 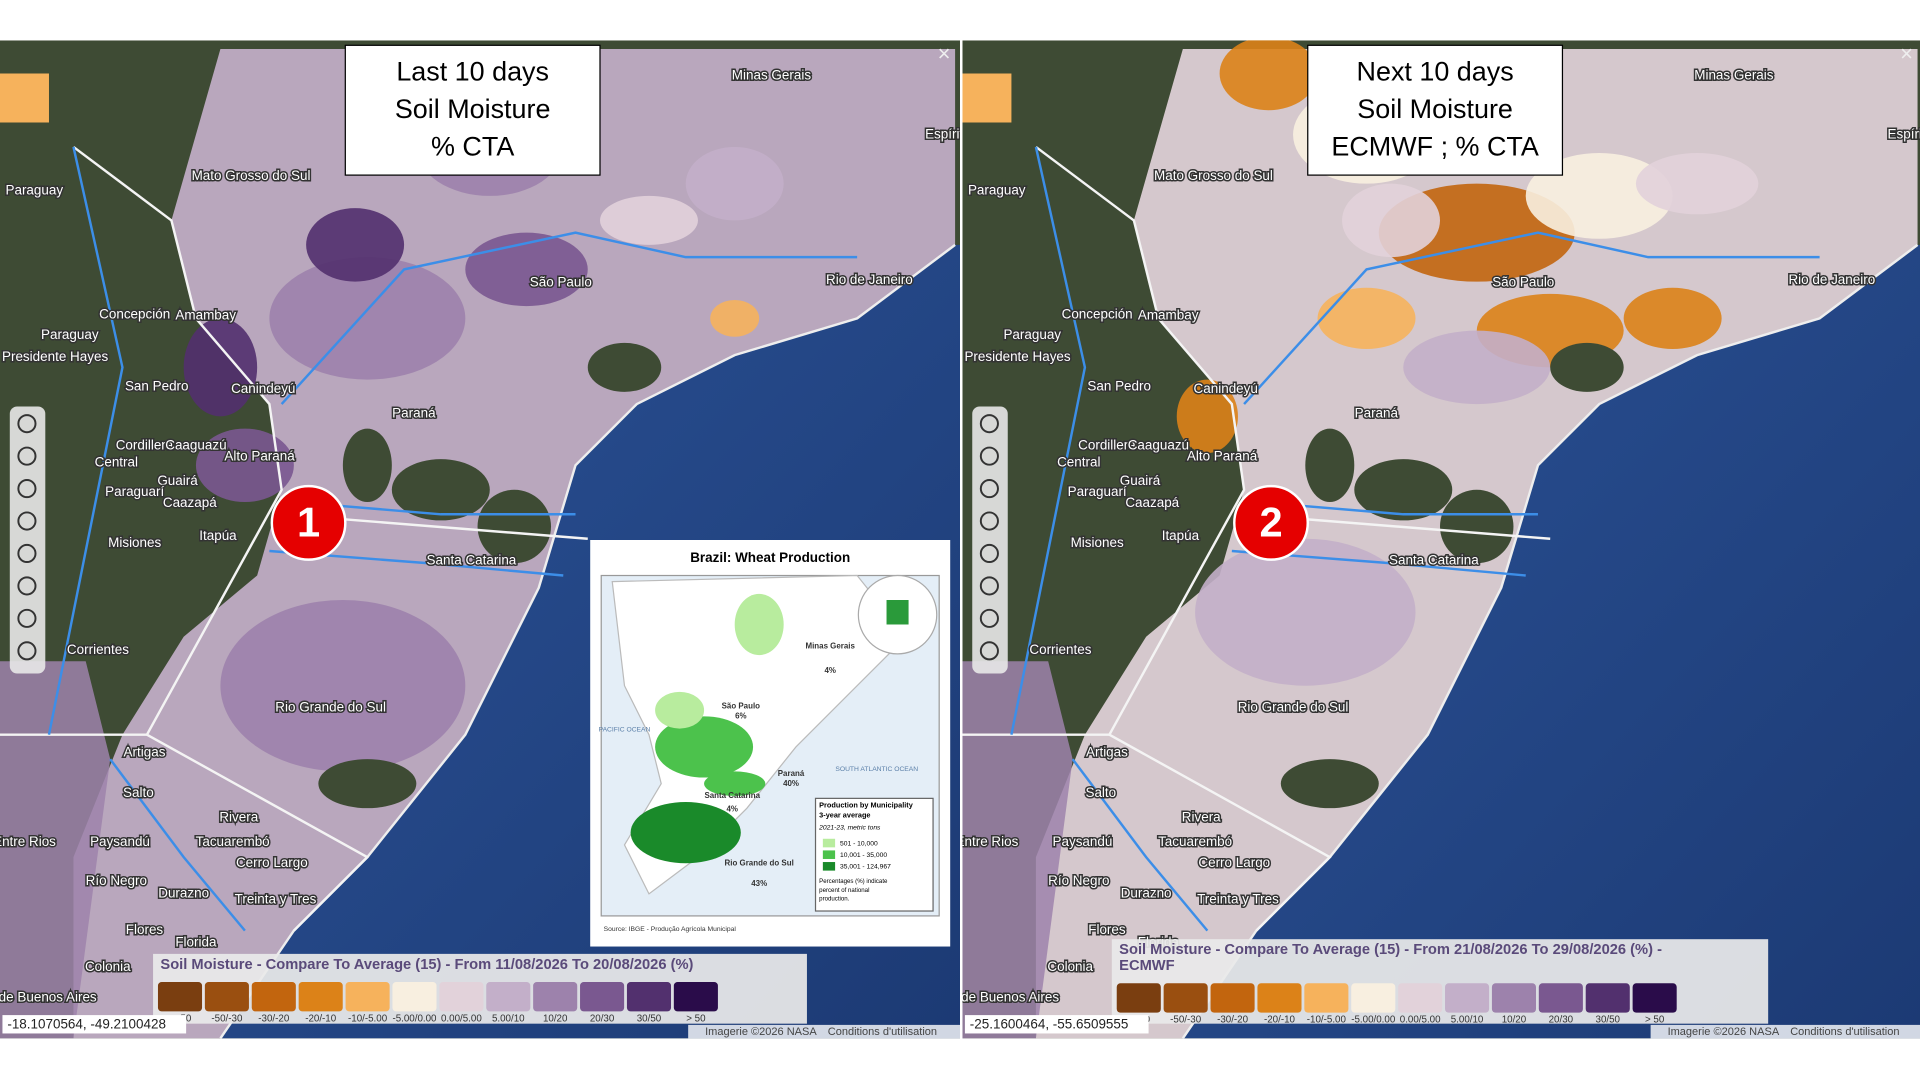 What do you see at coordinates (830, 646) in the screenshot?
I see `inset-state-label: Minas Gerais` at bounding box center [830, 646].